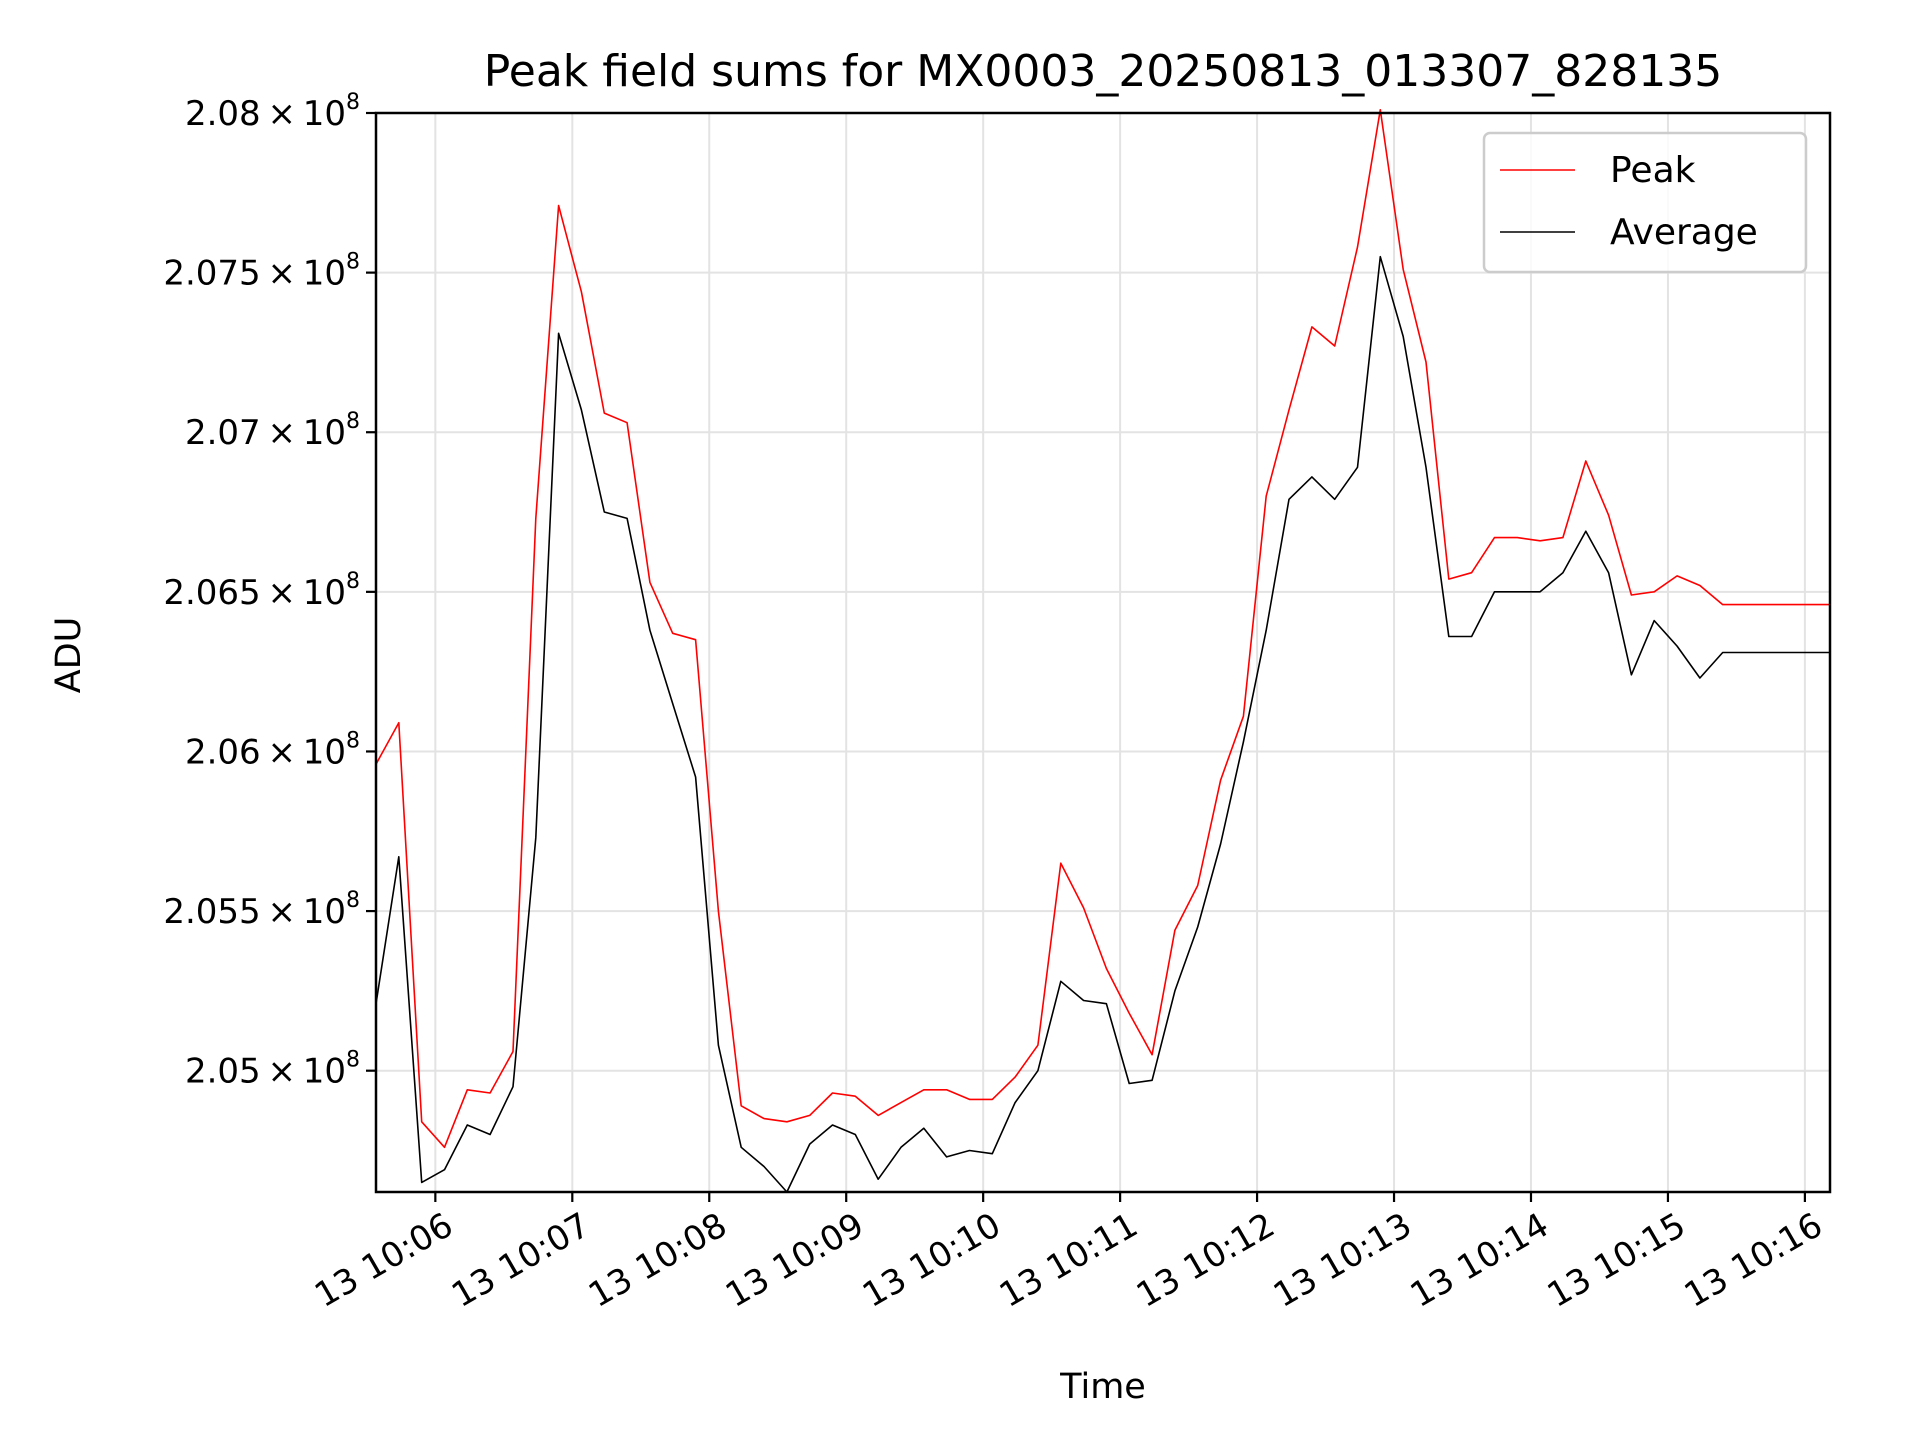 The width and height of the screenshot is (1920, 1440). What do you see at coordinates (69, 655) in the screenshot?
I see `y-axis-label: ADU` at bounding box center [69, 655].